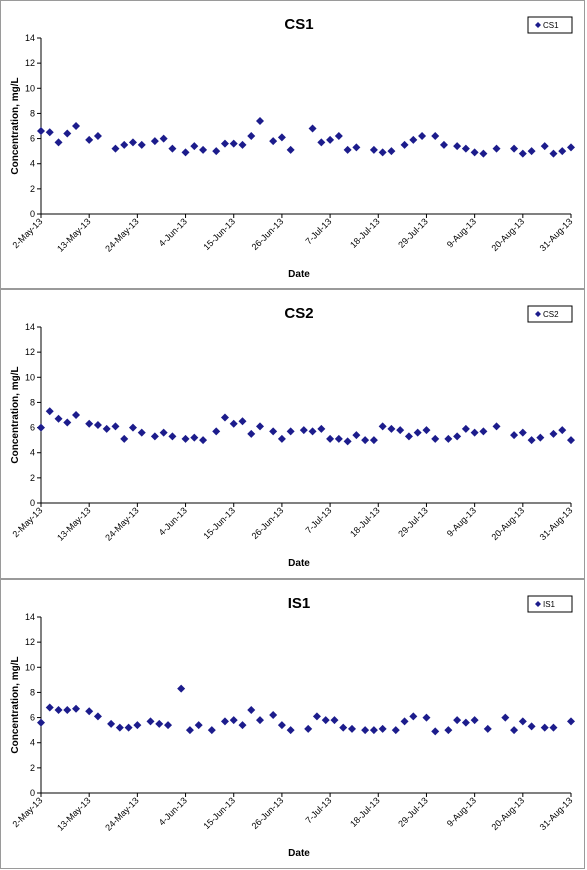 The image size is (587, 870). Describe the element at coordinates (549, 604) in the screenshot. I see `legend-label: IS1` at that location.